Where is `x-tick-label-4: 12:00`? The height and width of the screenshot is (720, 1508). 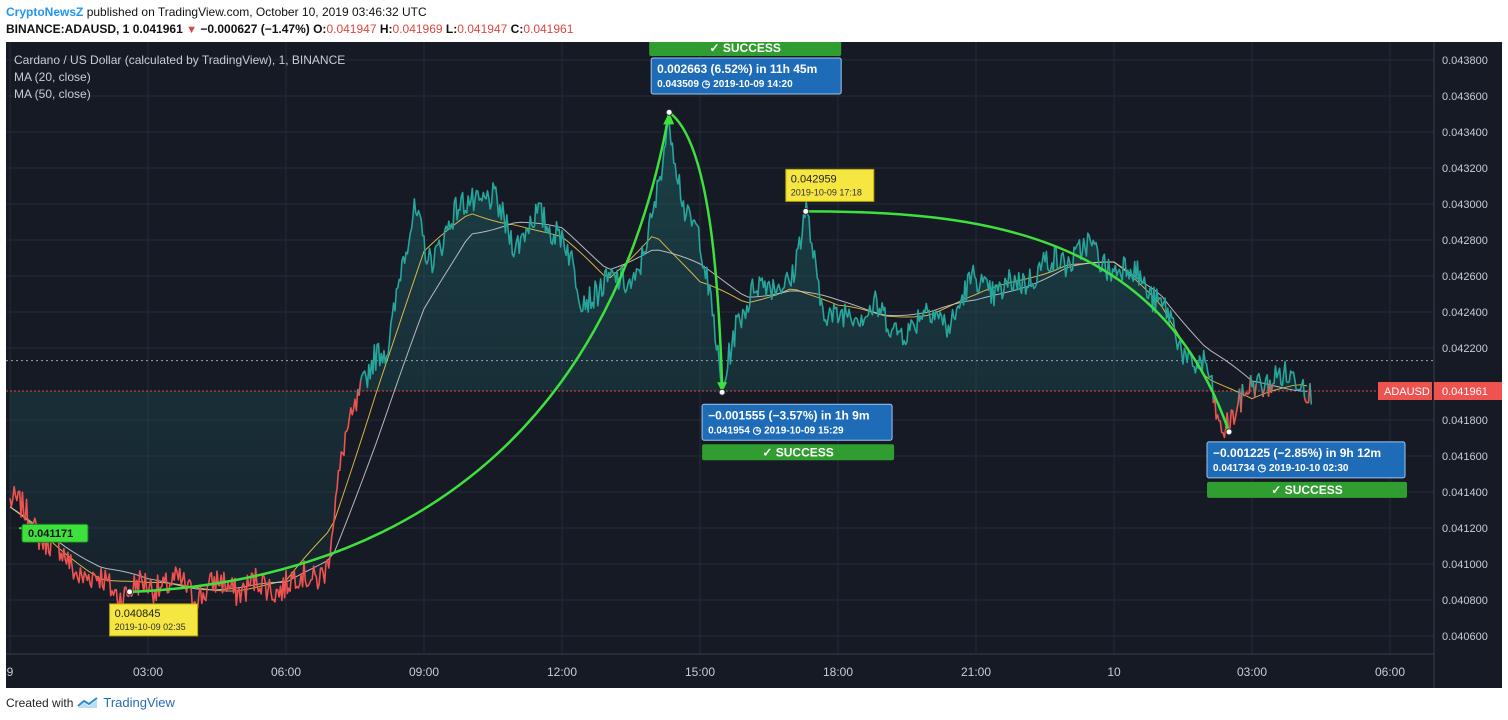
x-tick-label-4: 12:00 is located at coordinates (562, 672).